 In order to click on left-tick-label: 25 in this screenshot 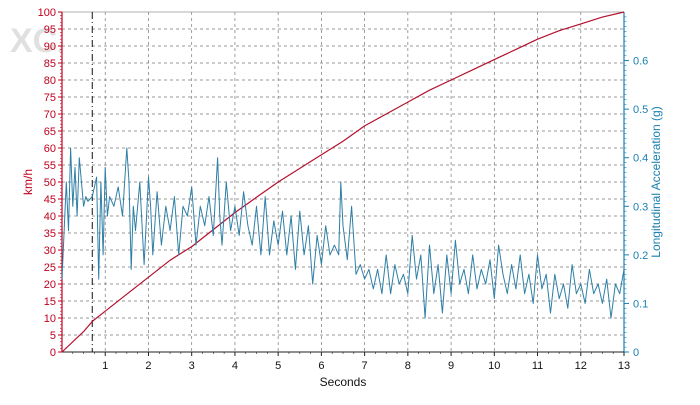, I will do `click(50, 268)`.